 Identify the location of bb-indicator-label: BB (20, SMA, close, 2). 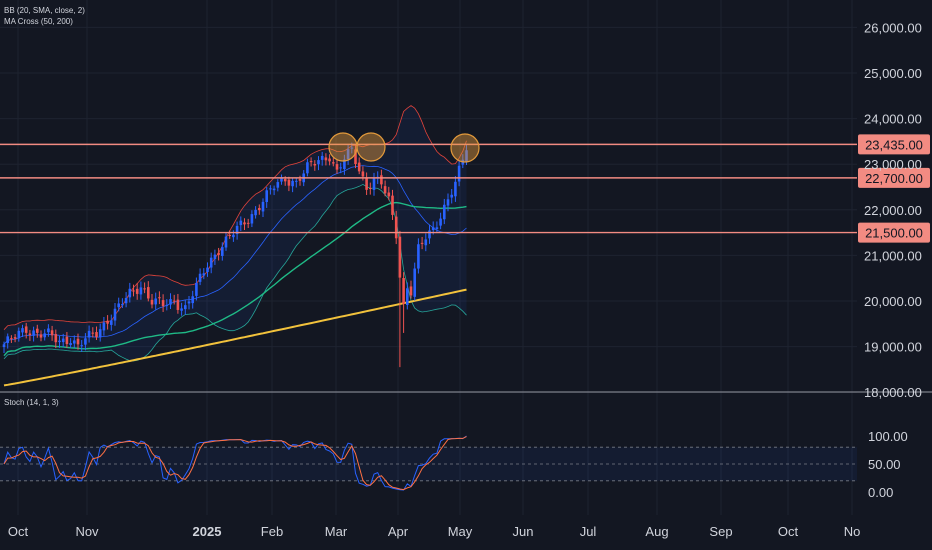
(44, 10).